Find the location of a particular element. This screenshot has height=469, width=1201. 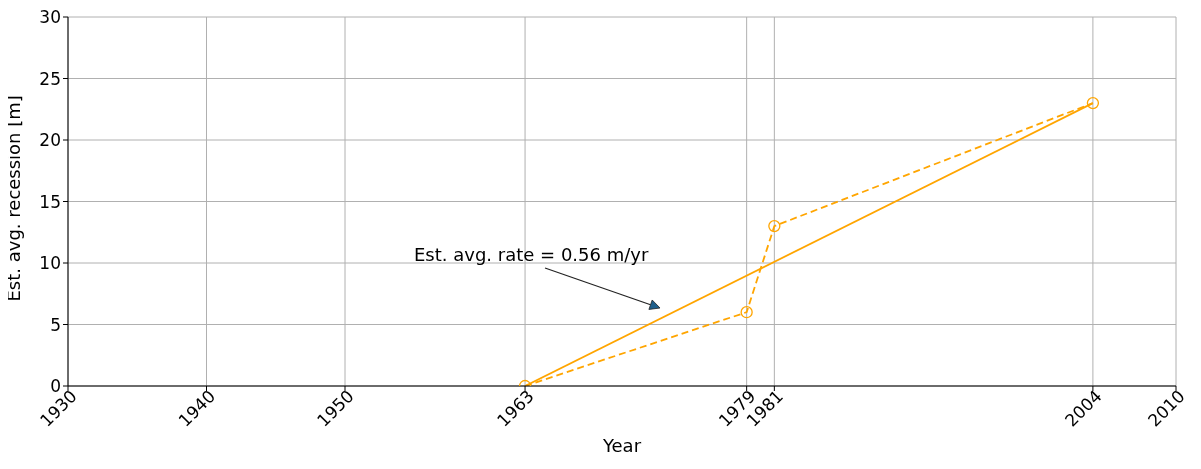

y-tick-label: 10 is located at coordinates (50, 263).